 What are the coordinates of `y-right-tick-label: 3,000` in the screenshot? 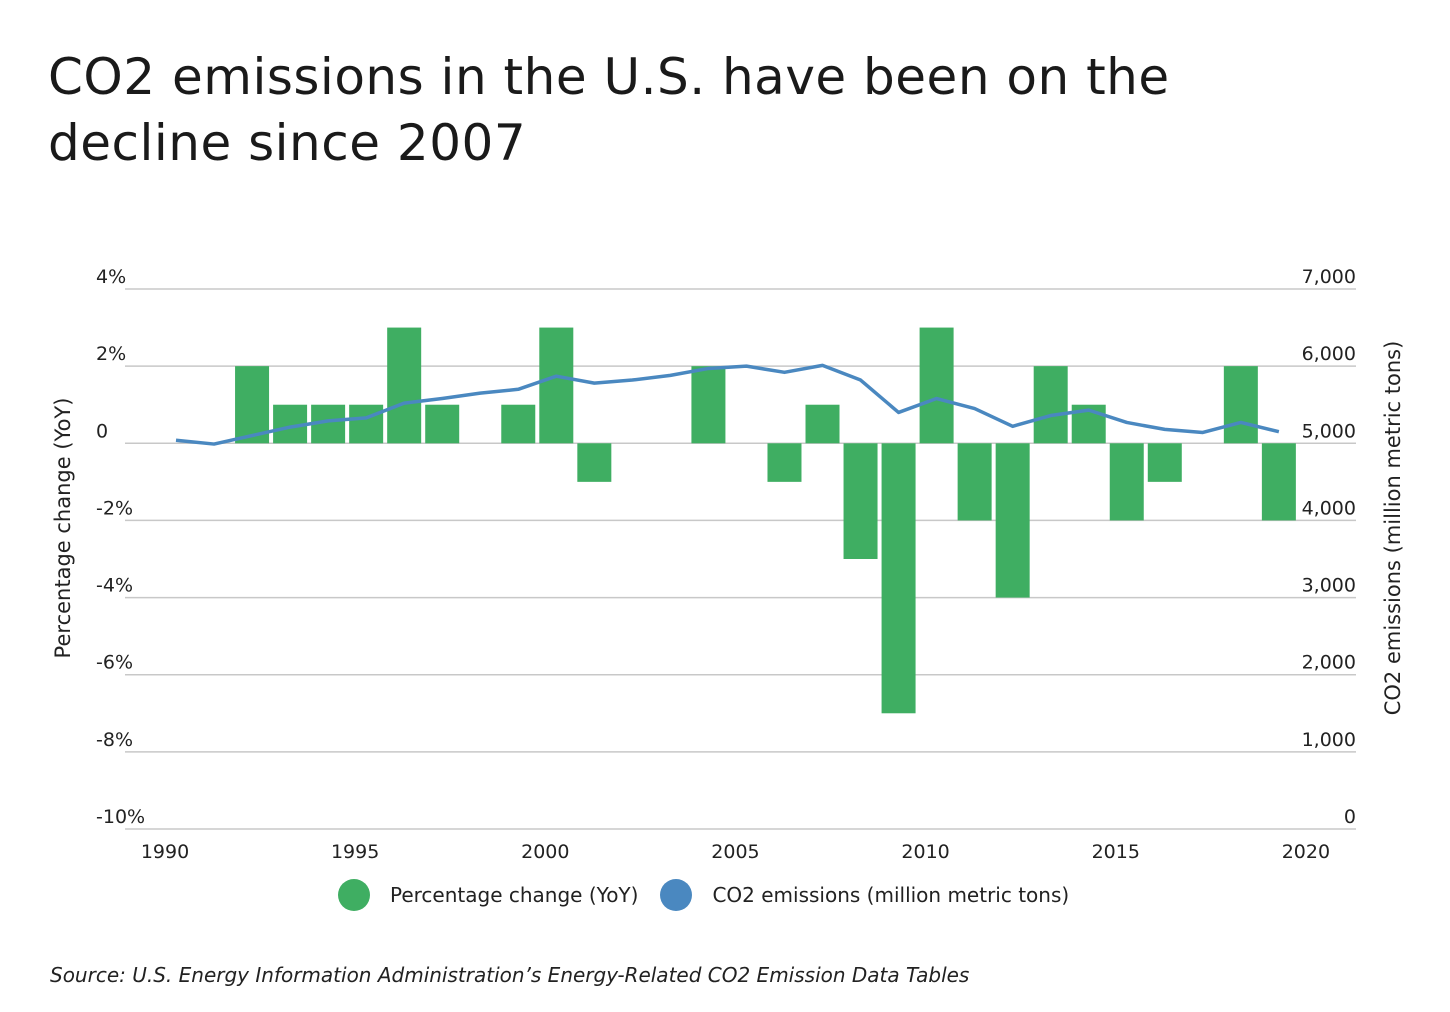 It's located at (1329, 586).